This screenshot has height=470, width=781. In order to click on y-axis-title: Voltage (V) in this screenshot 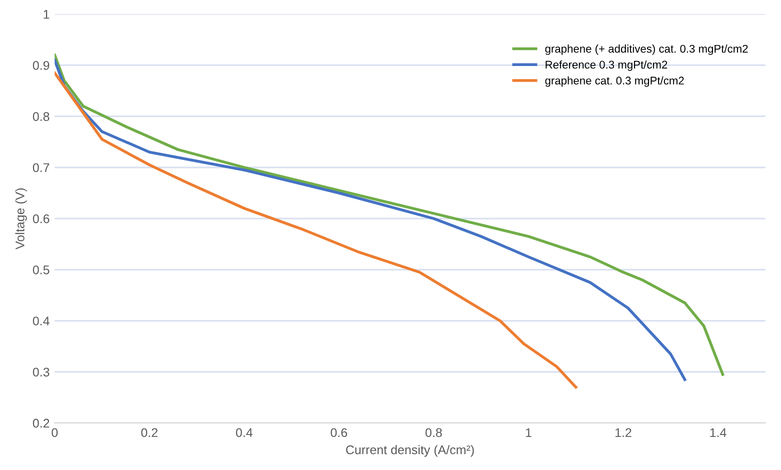, I will do `click(21, 219)`.